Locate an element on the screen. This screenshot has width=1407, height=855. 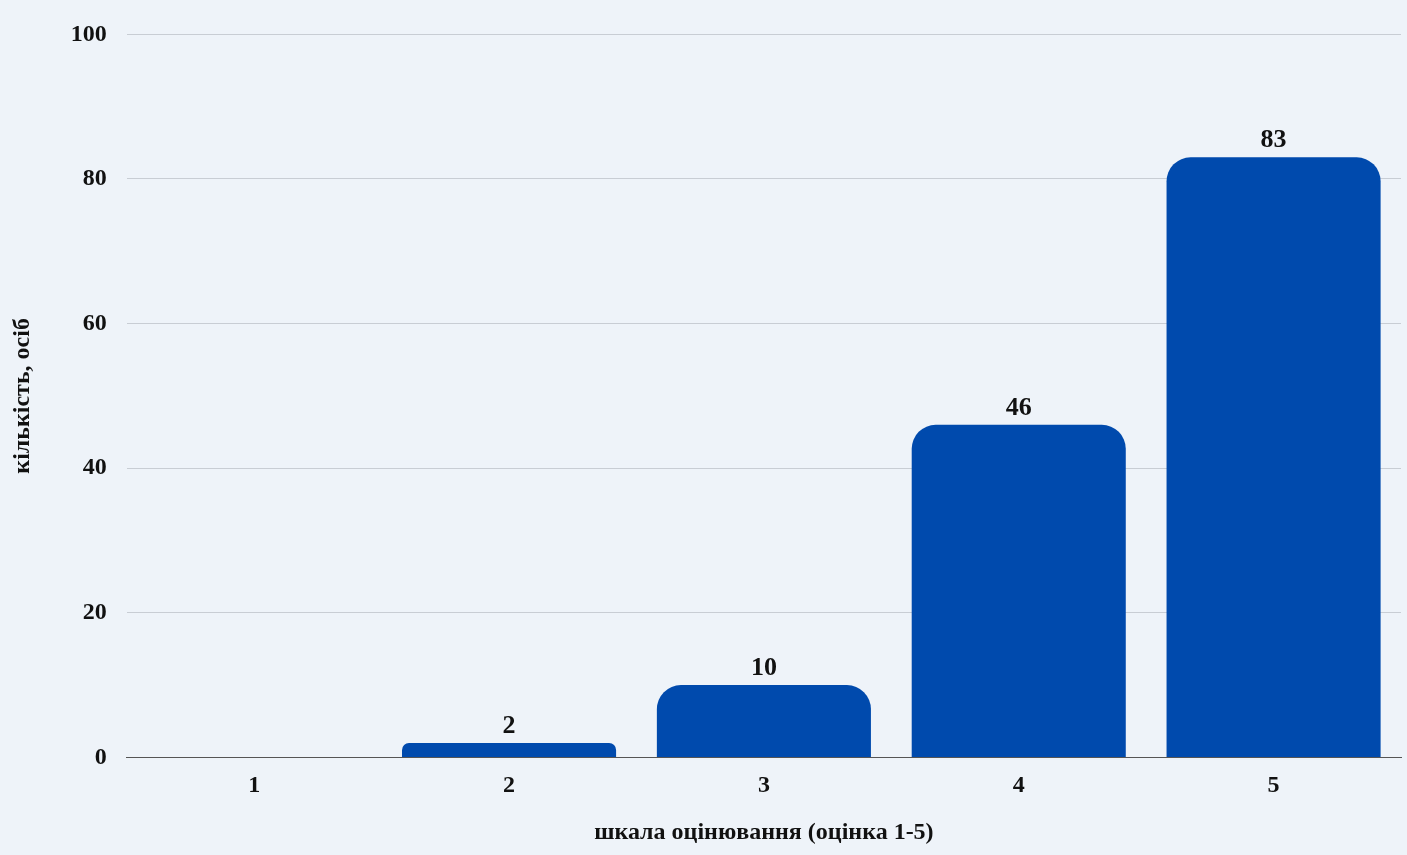
y-axis-title: кількість, осіб is located at coordinates (20, 396).